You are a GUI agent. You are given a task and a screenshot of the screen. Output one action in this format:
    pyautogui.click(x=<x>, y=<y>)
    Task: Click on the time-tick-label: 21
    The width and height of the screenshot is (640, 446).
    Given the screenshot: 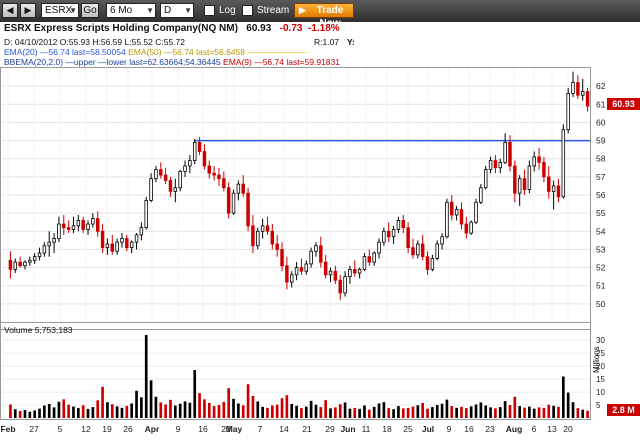 What is the action you would take?
    pyautogui.click(x=307, y=429)
    